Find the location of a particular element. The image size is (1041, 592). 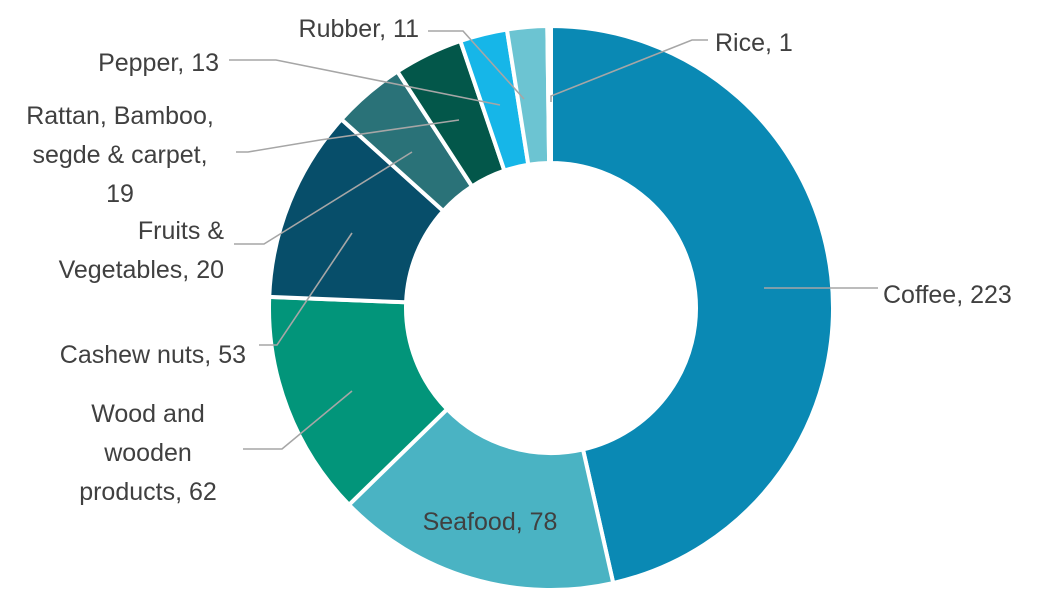

data-label-rice: Rice, 1 is located at coordinates (754, 43).